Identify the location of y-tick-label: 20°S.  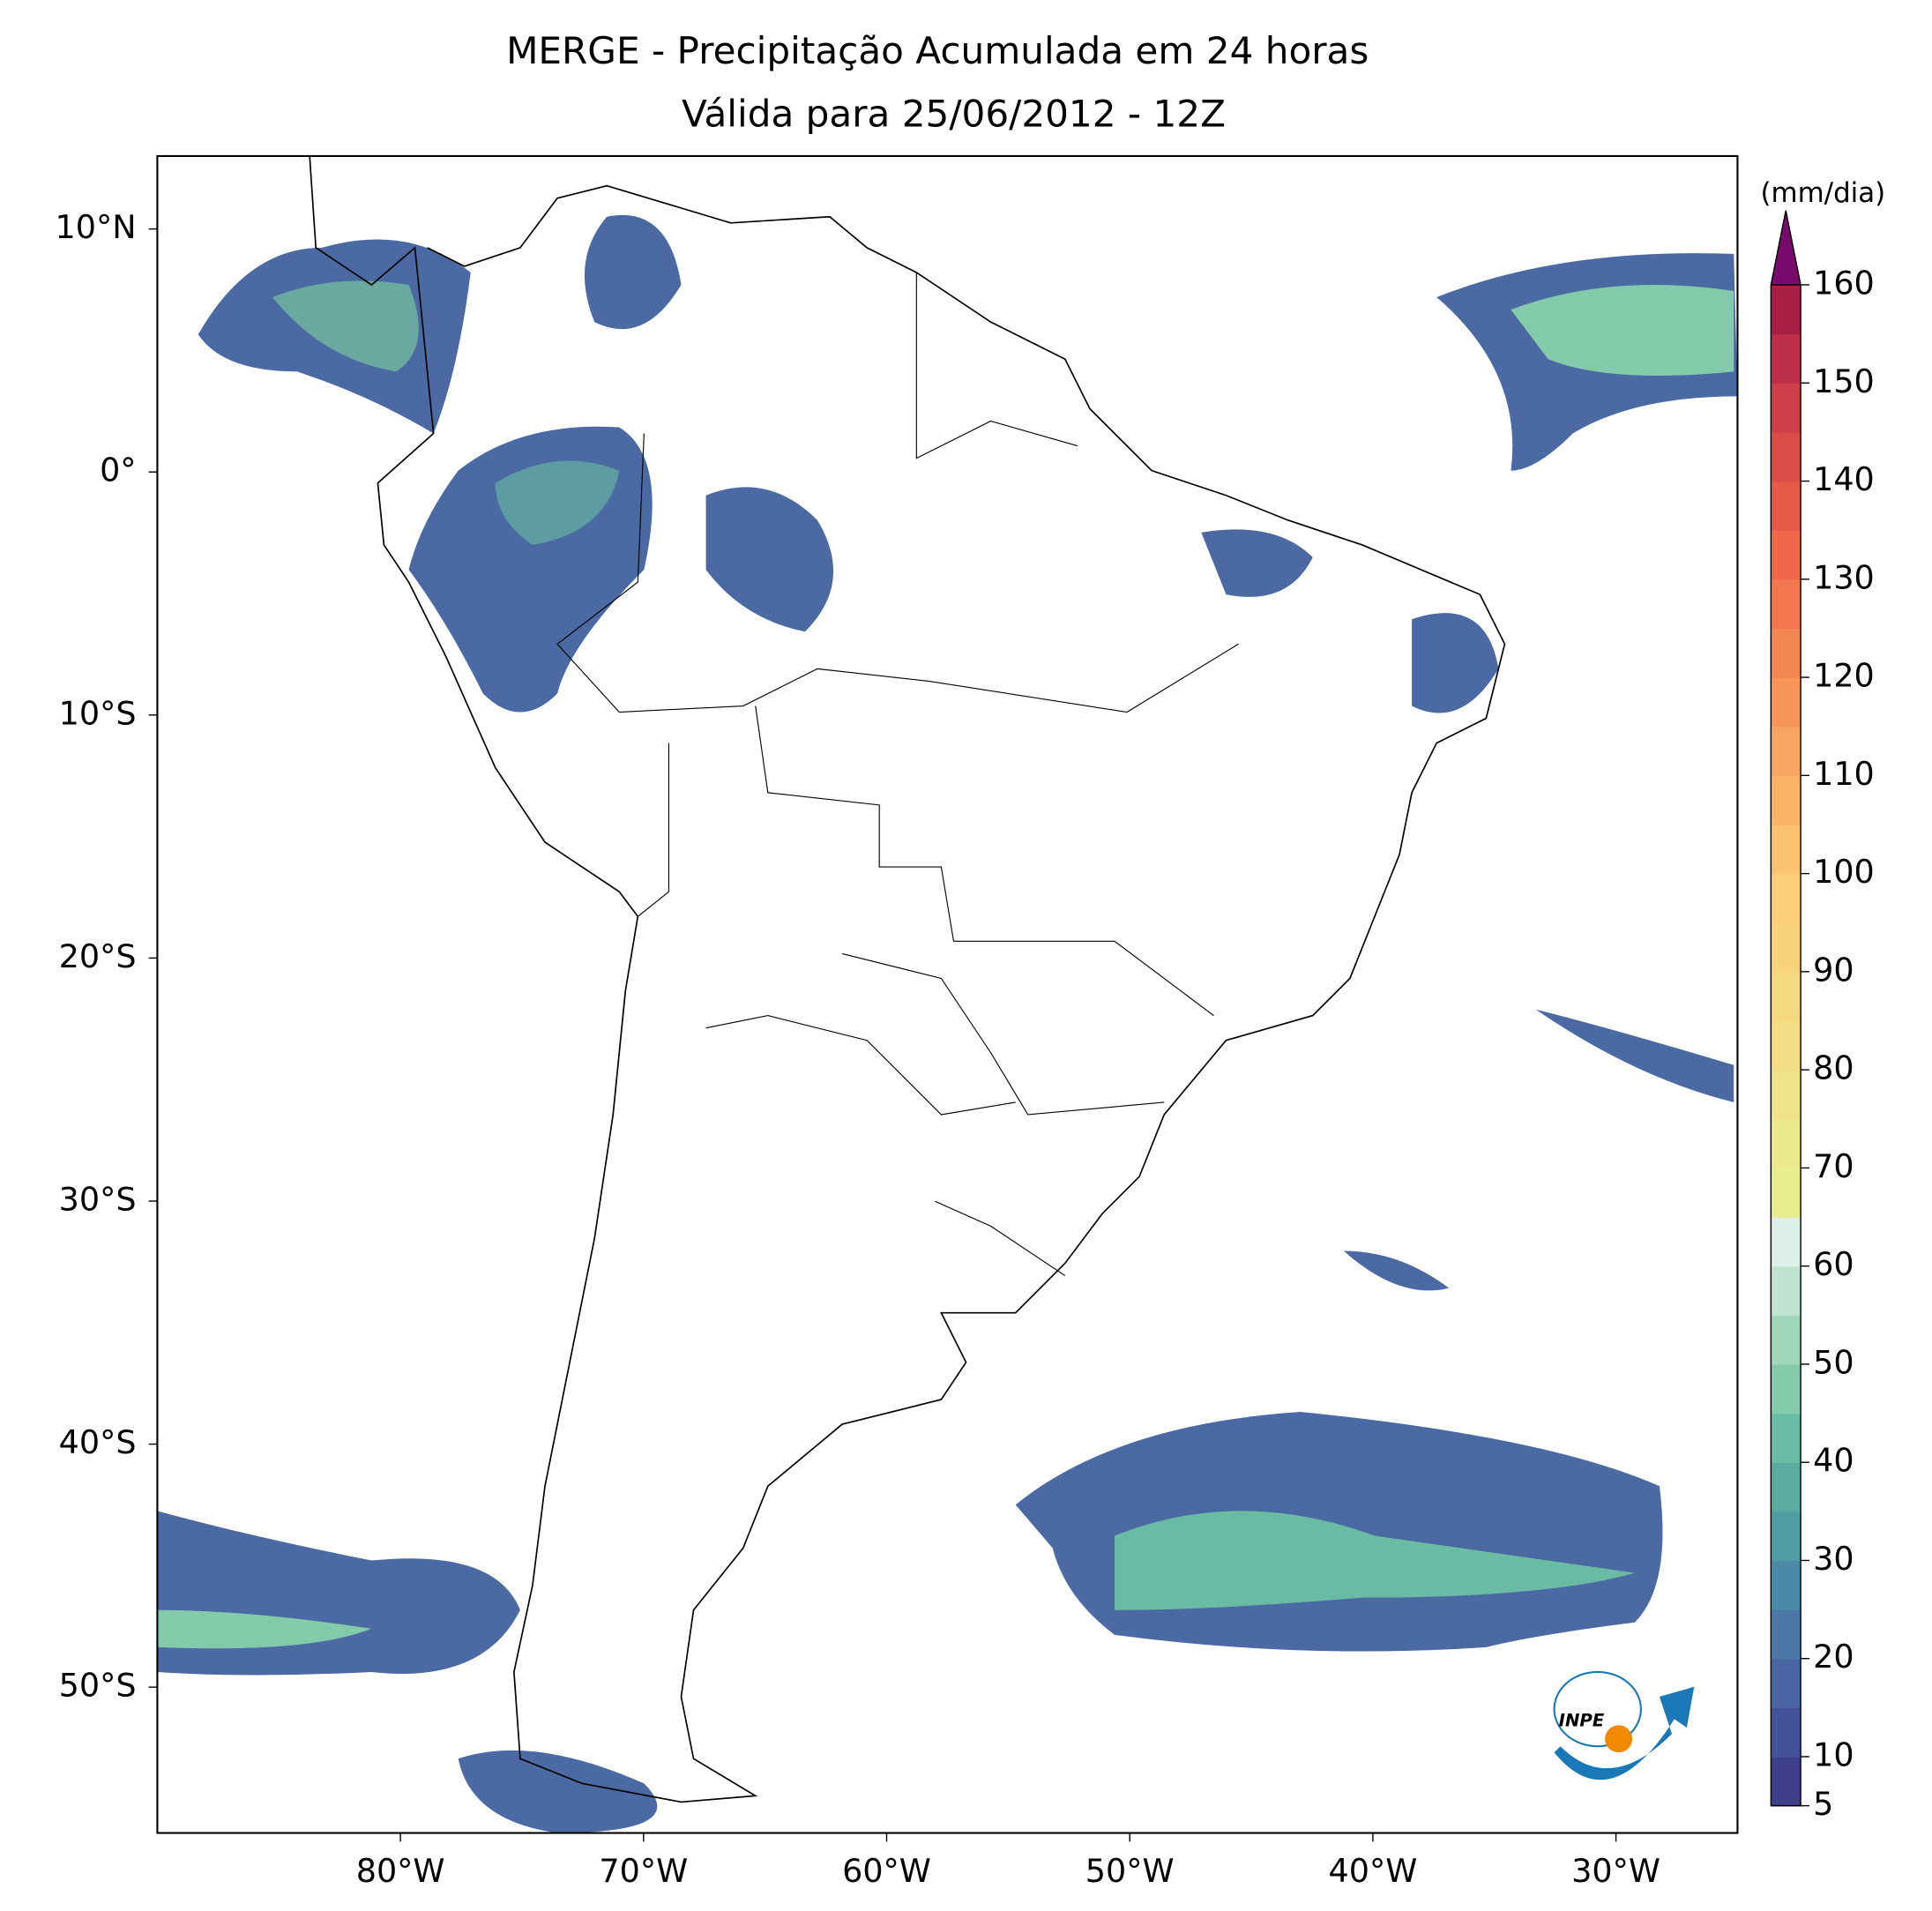
(98, 956).